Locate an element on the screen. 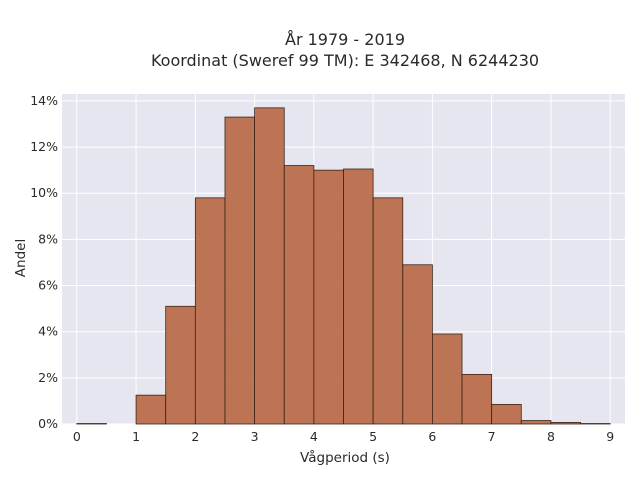 The width and height of the screenshot is (640, 480). x-tick-label: 6 is located at coordinates (432, 436).